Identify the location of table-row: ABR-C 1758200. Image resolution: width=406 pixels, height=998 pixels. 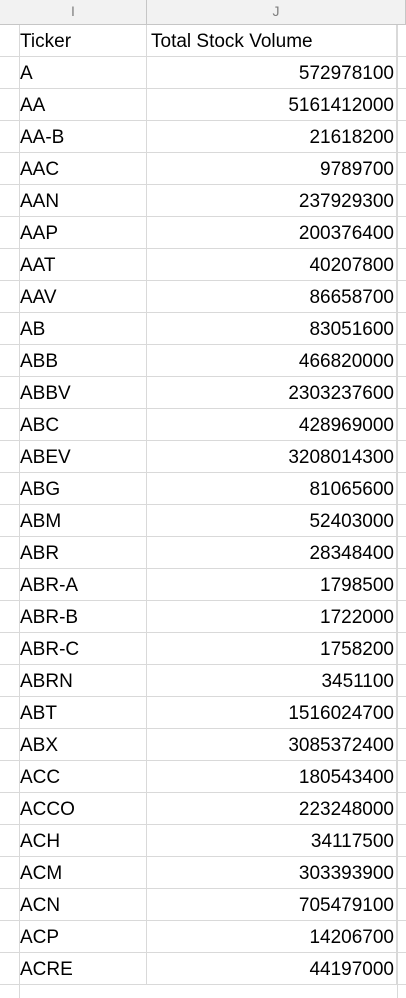
(203, 649).